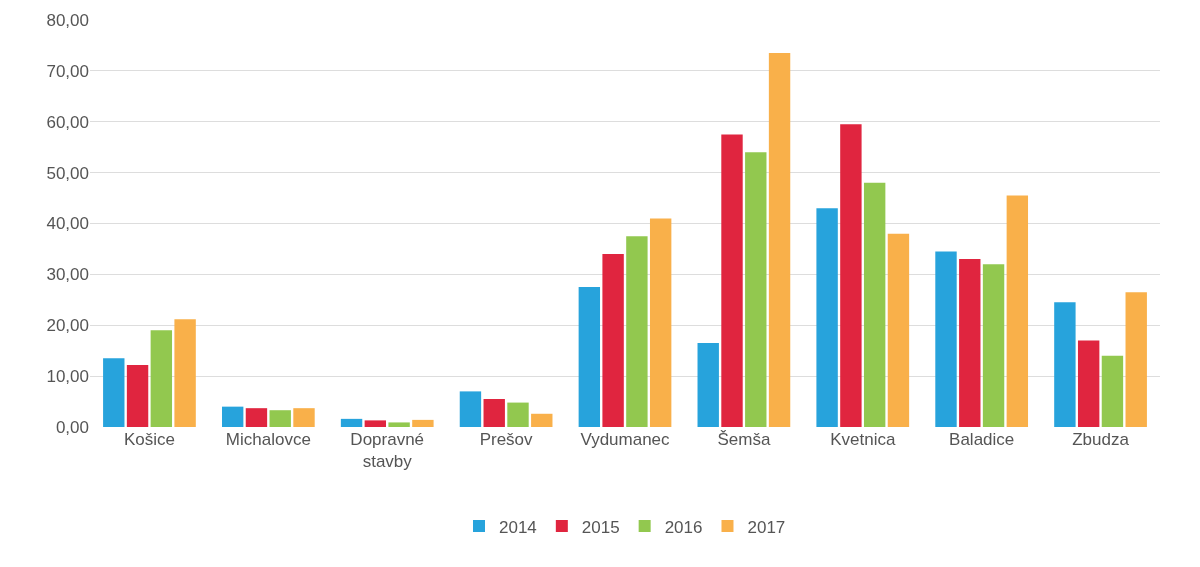 The height and width of the screenshot is (567, 1200). I want to click on y-tick-label: 40,00, so click(67, 224).